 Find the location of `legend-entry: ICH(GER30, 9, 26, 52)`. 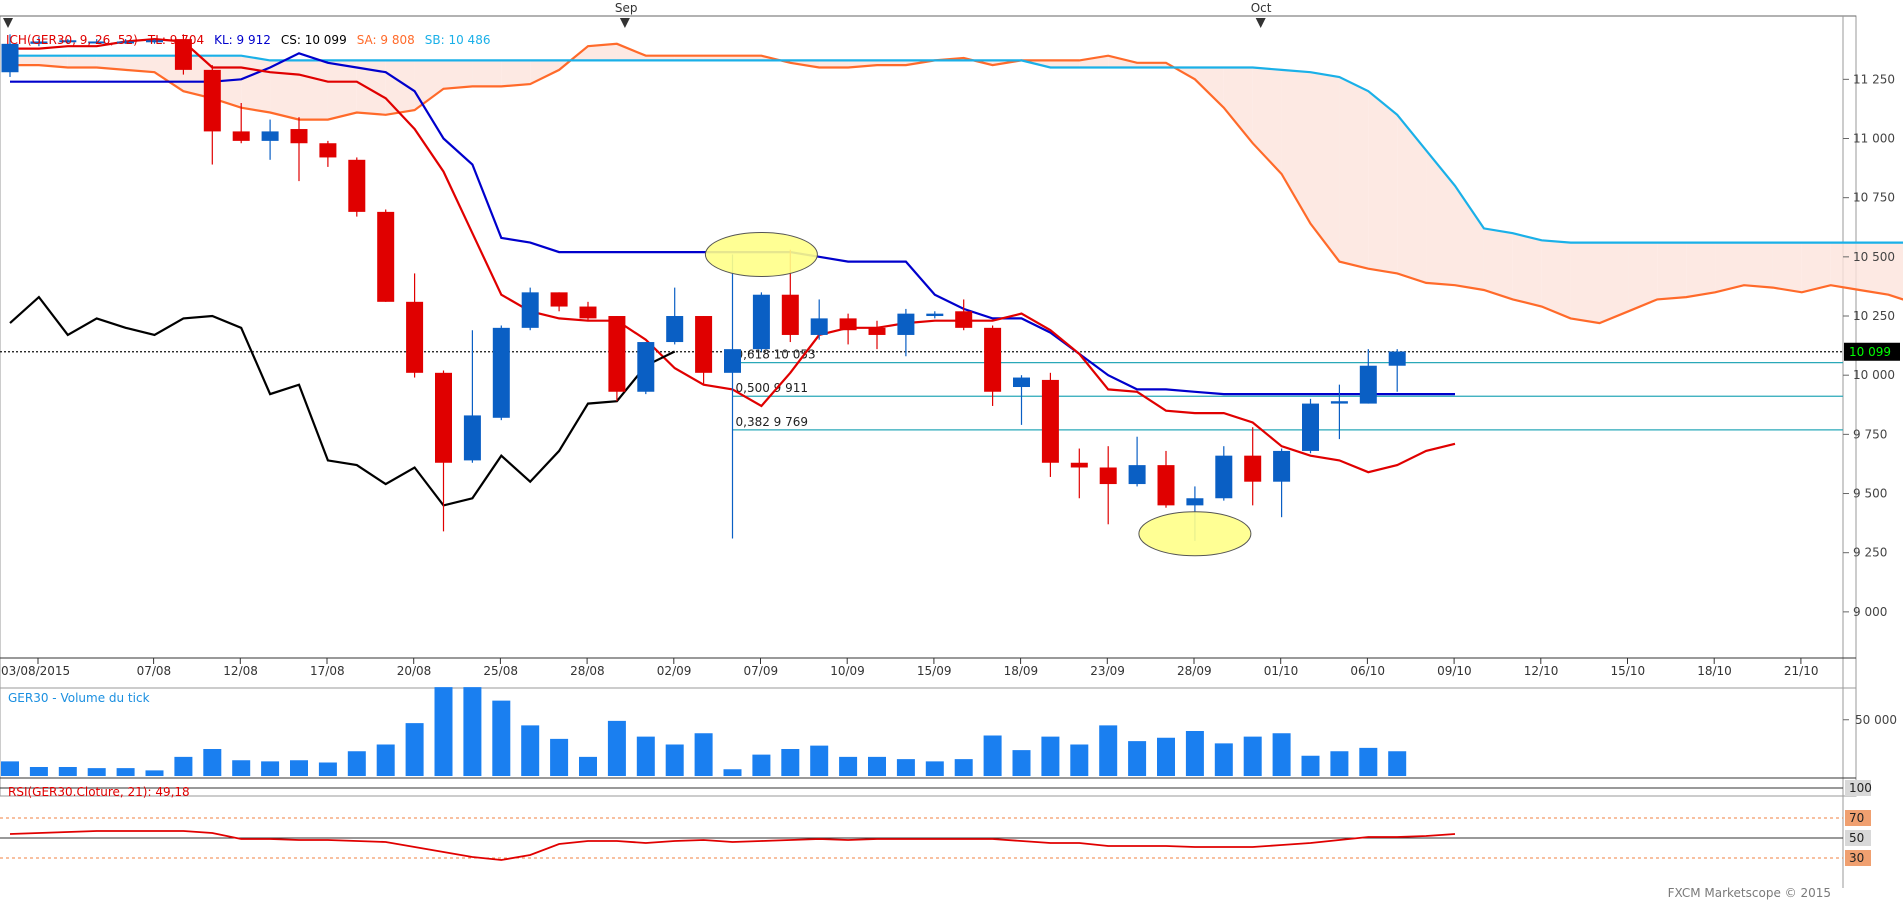

legend-entry: ICH(GER30, 9, 26, 52) is located at coordinates (72, 40).